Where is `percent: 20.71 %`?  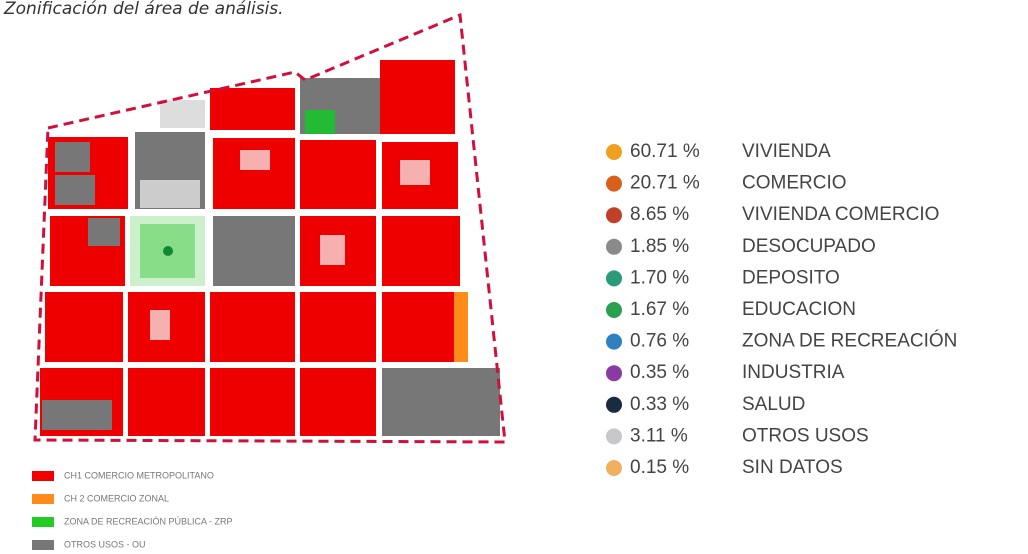 percent: 20.71 % is located at coordinates (665, 183).